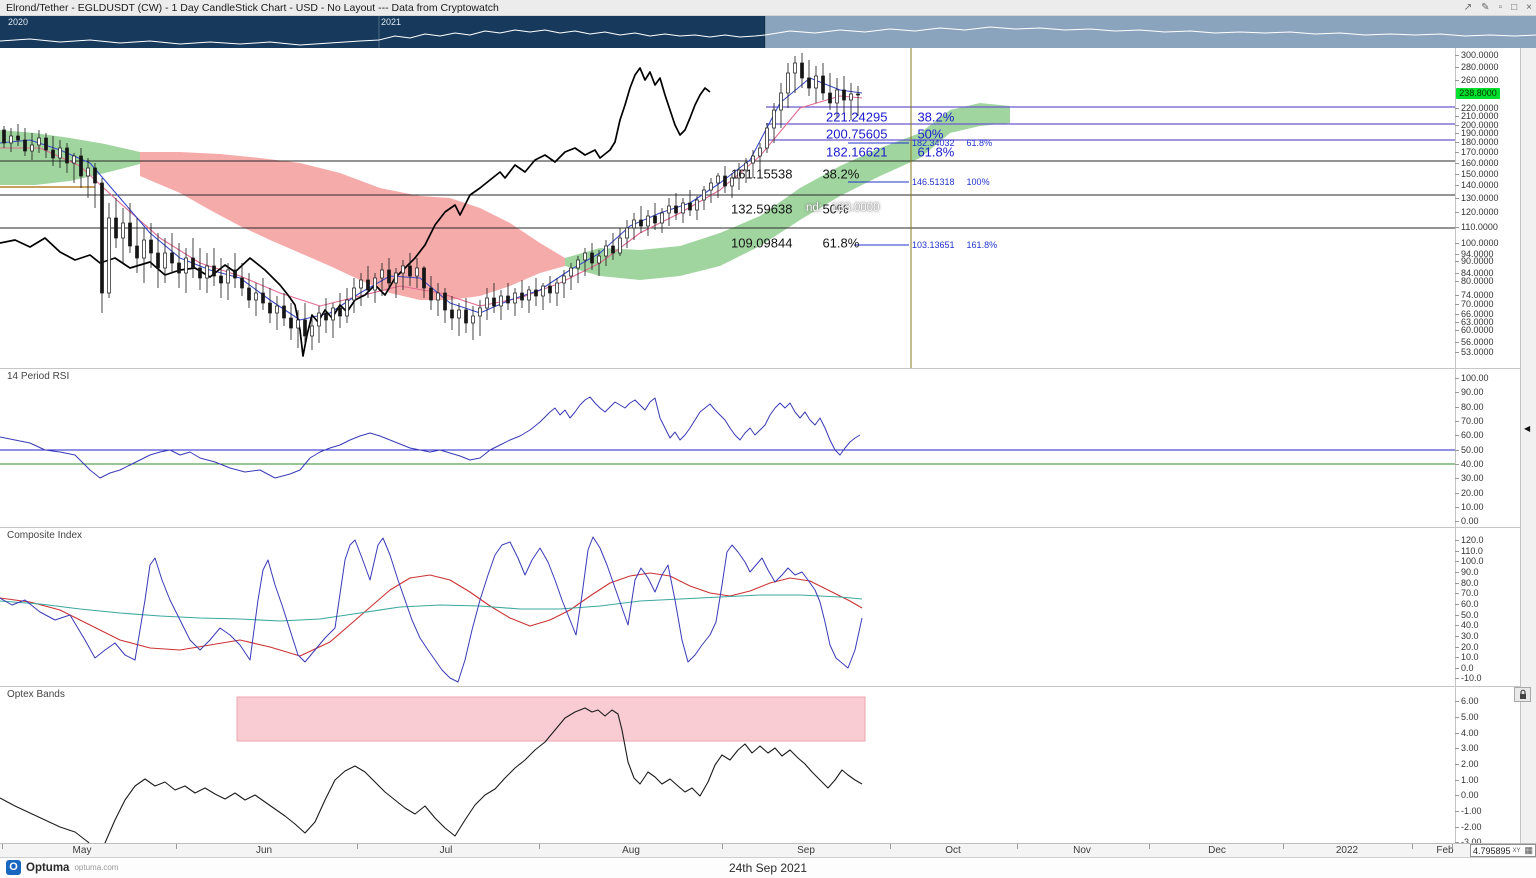 This screenshot has height=878, width=1536. Describe the element at coordinates (1485, 7) in the screenshot. I see `annotate-icon: ✎` at that location.